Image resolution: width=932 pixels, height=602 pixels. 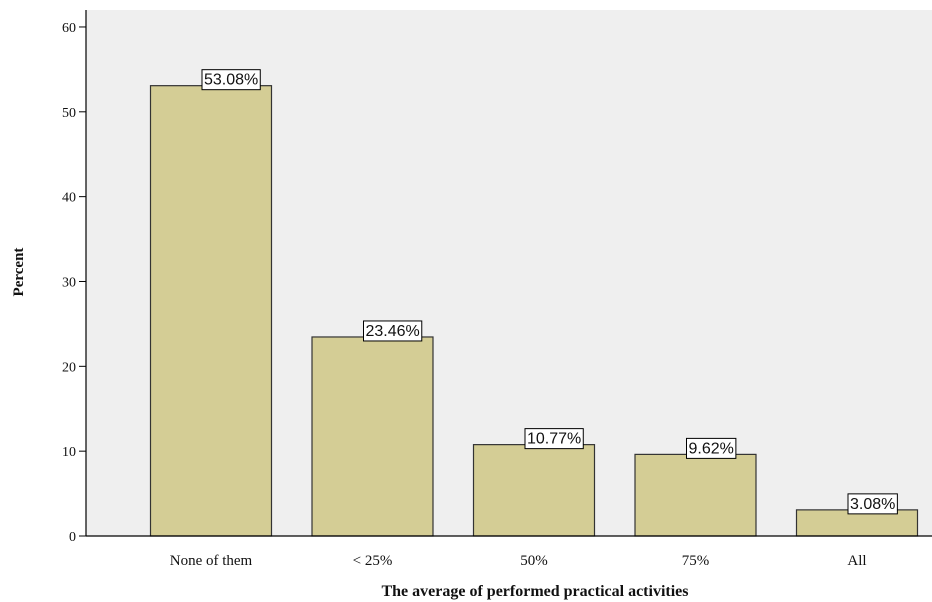 I want to click on x-category-label: 50%, so click(x=534, y=561).